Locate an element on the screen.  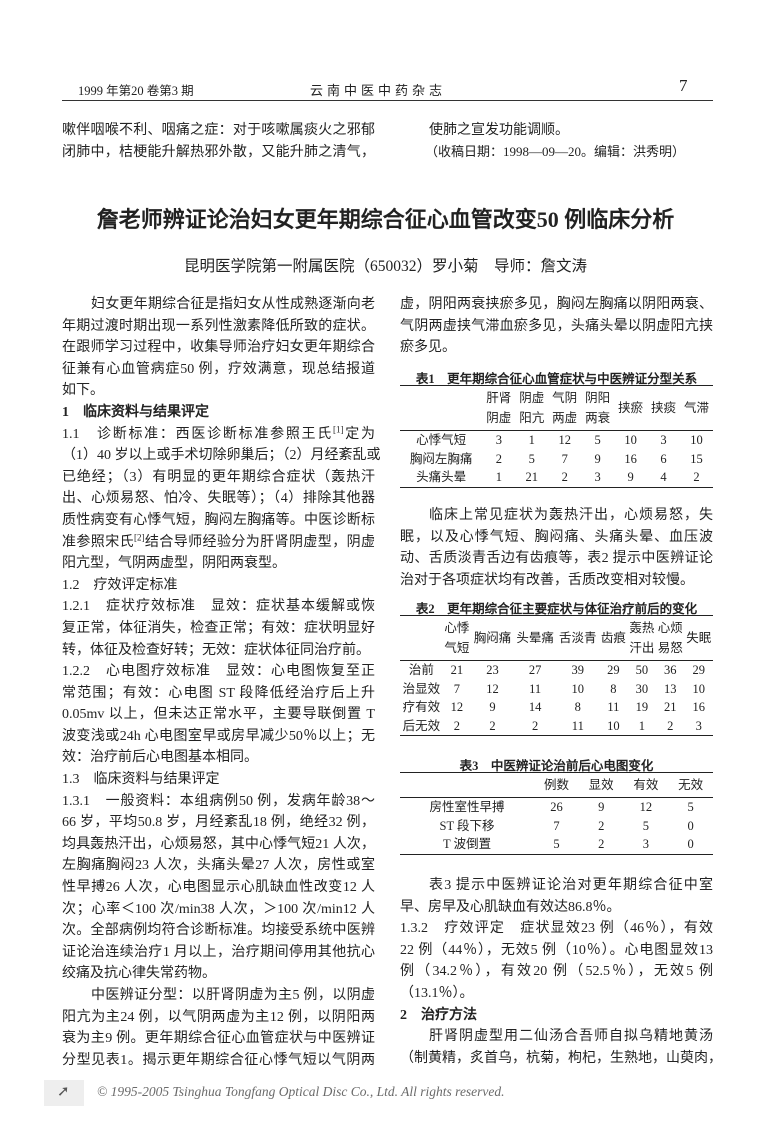
text-line: 分型见表1。揭示更年期综合征心悸气短以气阴两 is located at coordinates (218, 1060).